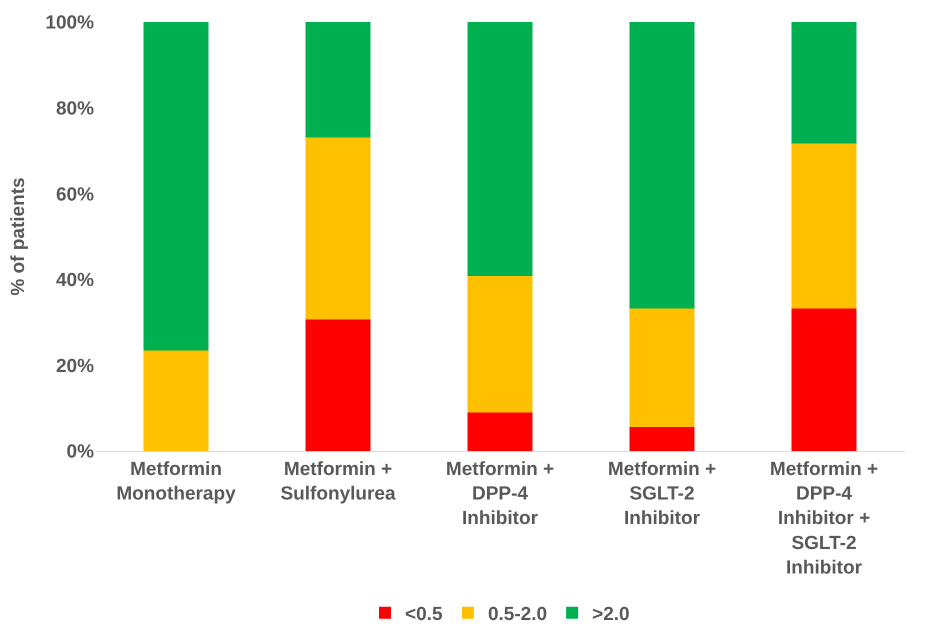 This screenshot has height=642, width=935. Describe the element at coordinates (824, 518) in the screenshot. I see `x-tick-label: Metformin + DPP-4 Inhibitor + SGLT-2 Inhibitor` at that location.